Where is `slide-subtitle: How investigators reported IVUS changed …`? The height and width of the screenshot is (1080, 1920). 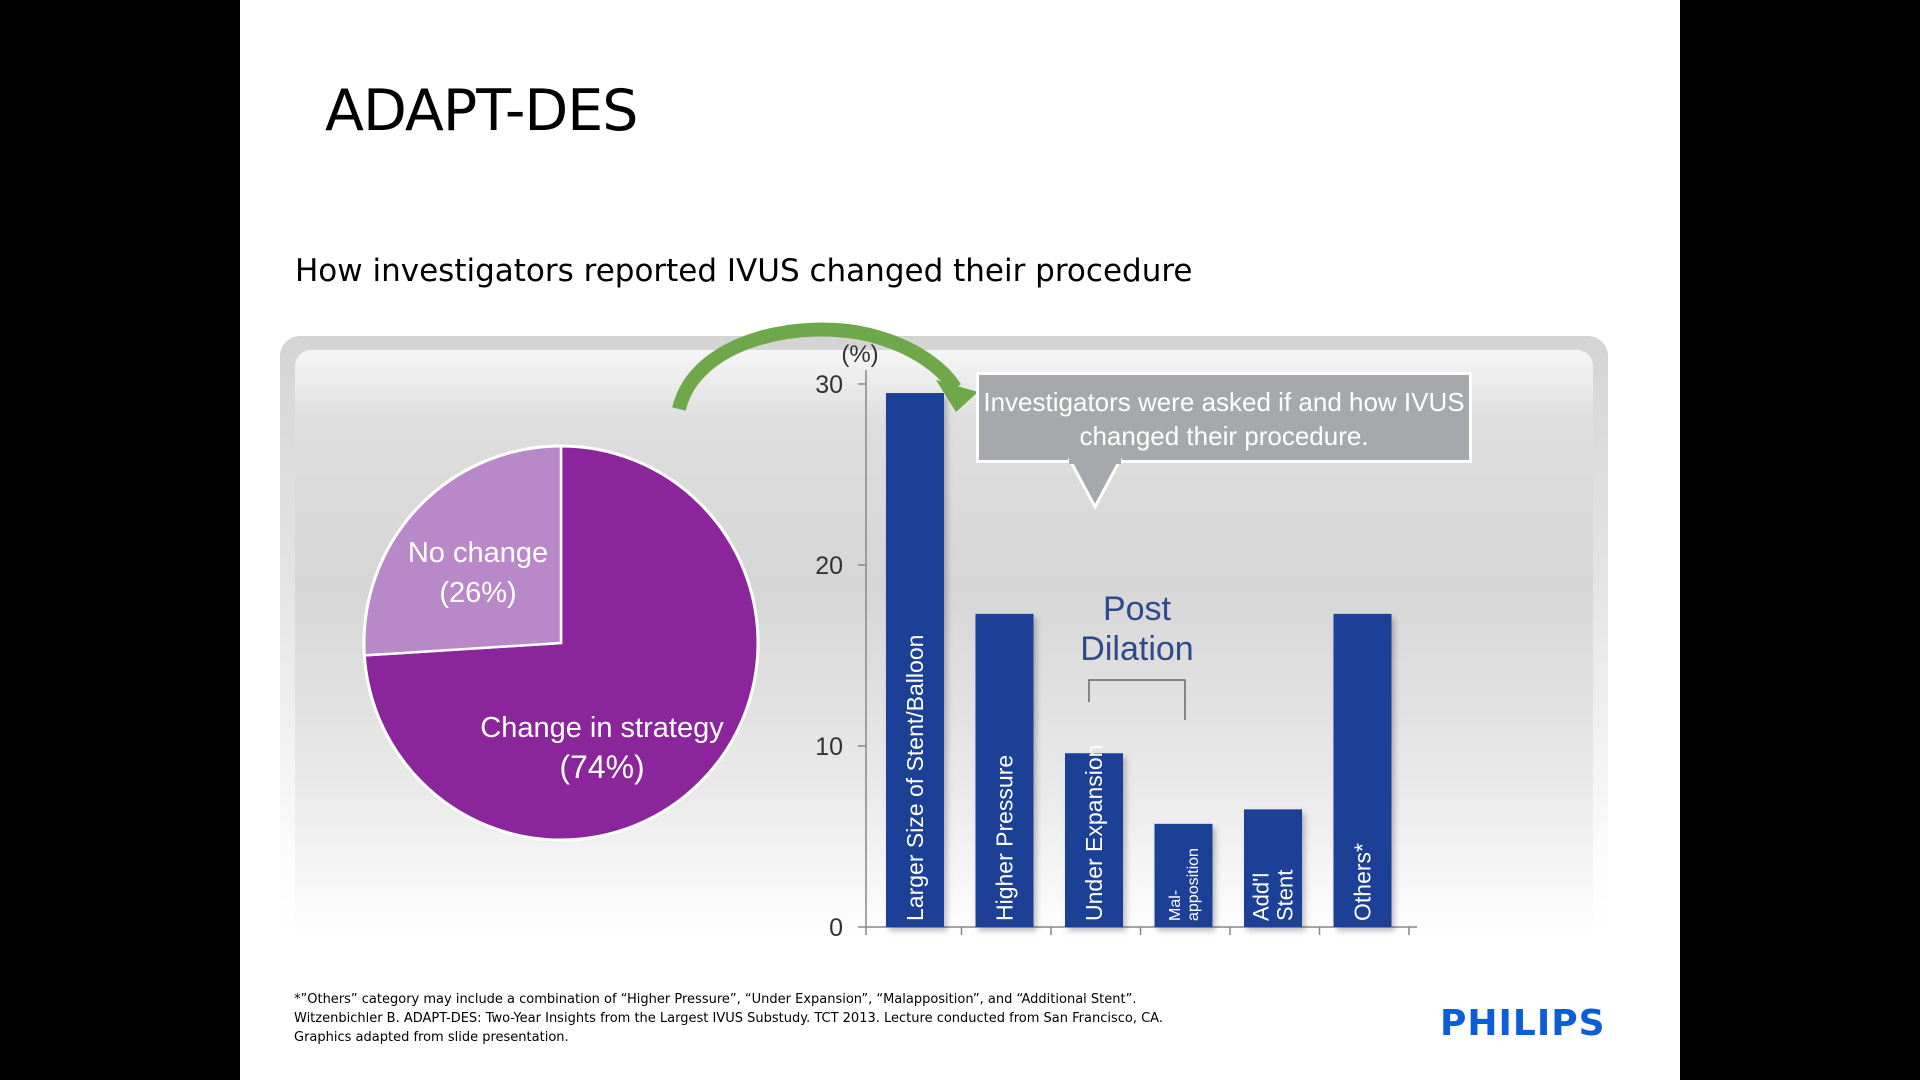 slide-subtitle: How investigators reported IVUS changed … is located at coordinates (744, 271).